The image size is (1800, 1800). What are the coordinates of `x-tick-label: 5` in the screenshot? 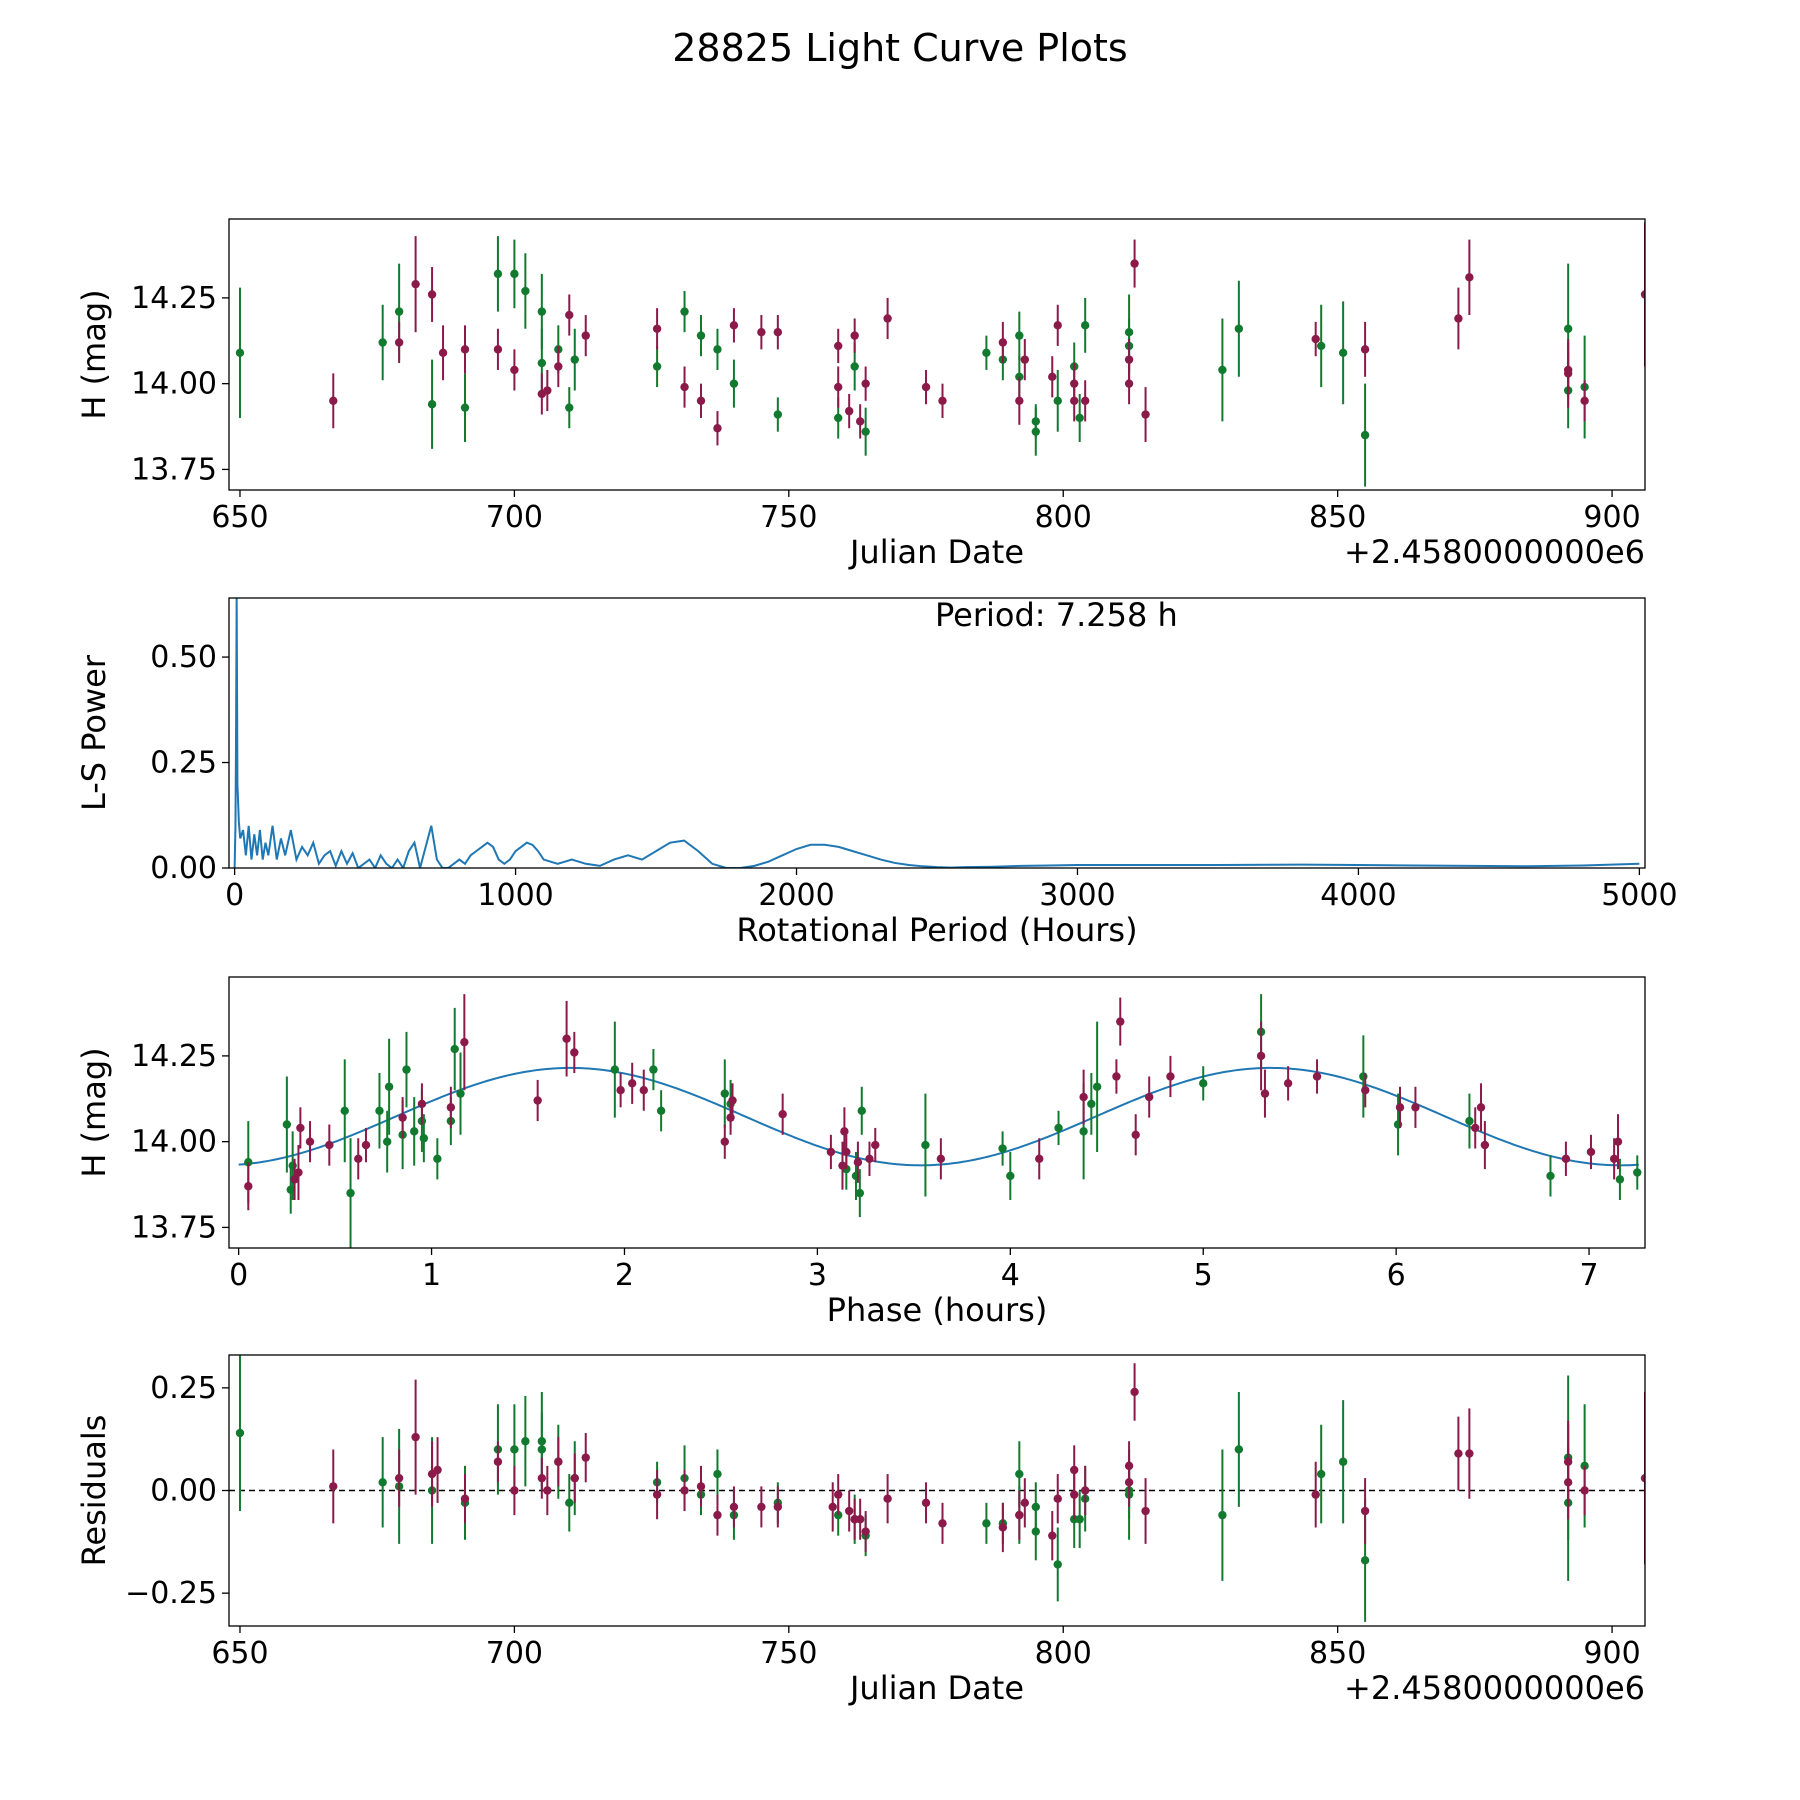 It's located at (1203, 1275).